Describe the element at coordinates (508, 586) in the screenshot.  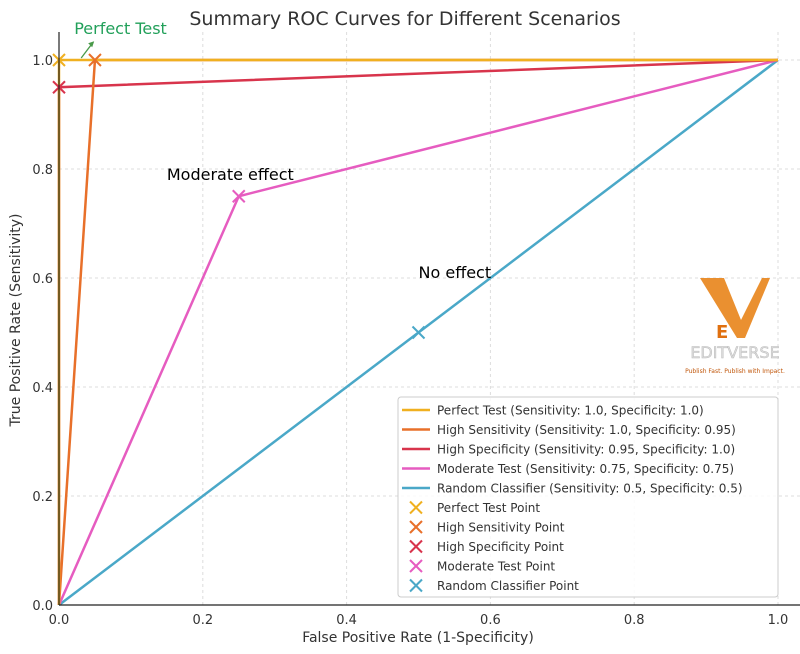
I see `legend-entry: Random Classifier Point` at that location.